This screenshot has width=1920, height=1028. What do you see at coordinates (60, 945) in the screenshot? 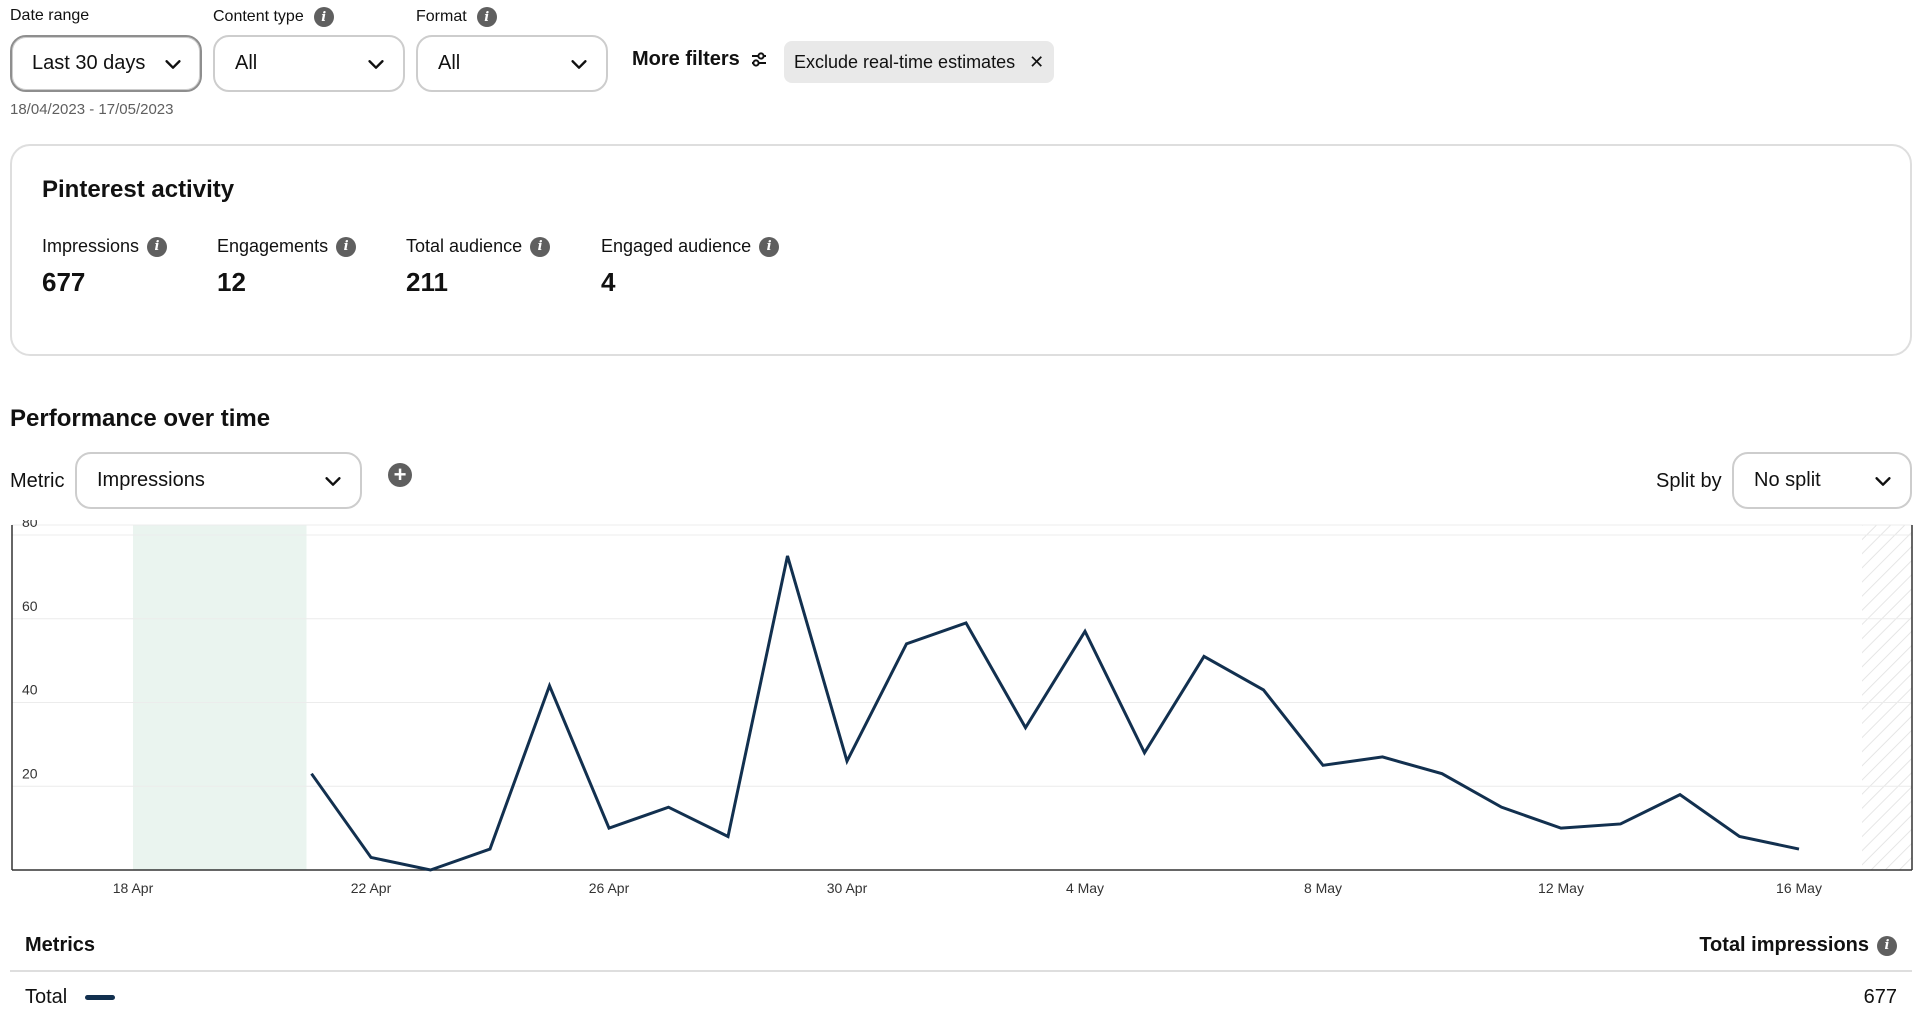
I see `metrics-header: Metrics` at bounding box center [60, 945].